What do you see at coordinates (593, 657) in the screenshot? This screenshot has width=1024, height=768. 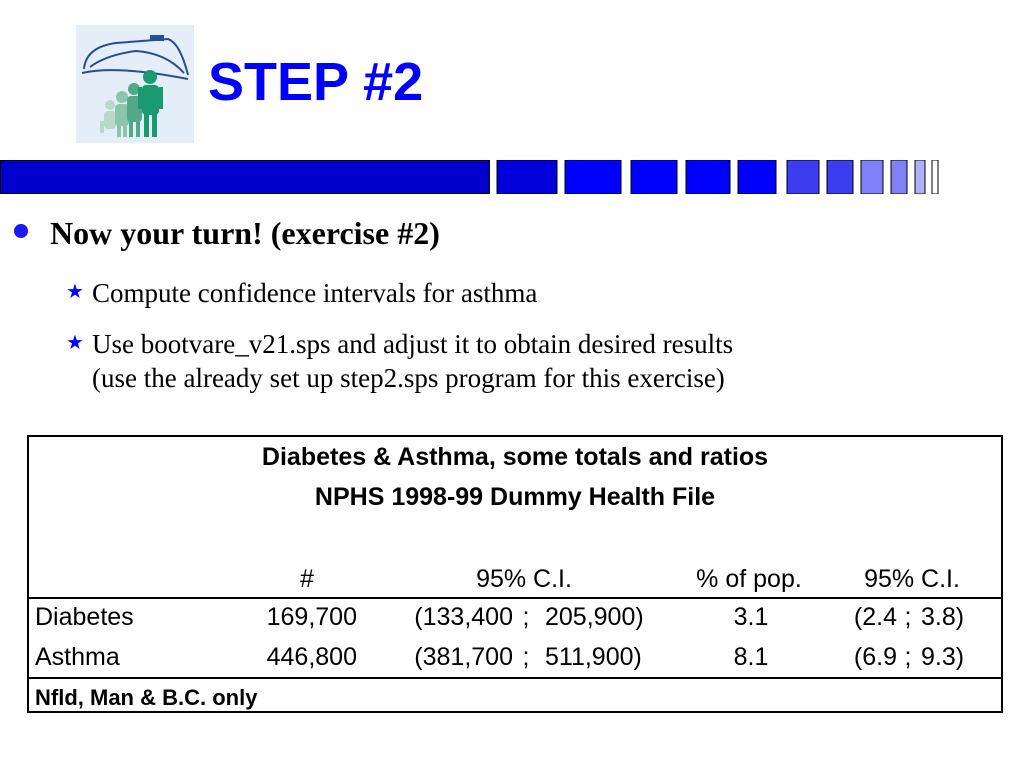 I see `ci-high-cell: 511,900)` at bounding box center [593, 657].